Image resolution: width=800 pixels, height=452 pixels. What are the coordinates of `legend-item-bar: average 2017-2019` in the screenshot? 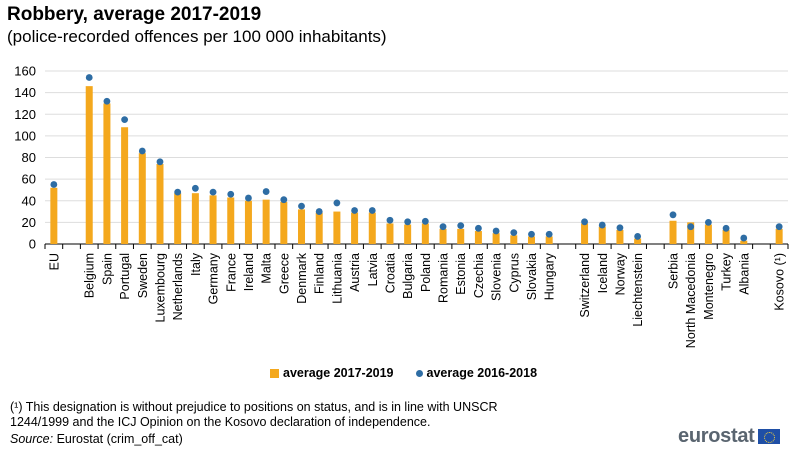 It's located at (332, 373).